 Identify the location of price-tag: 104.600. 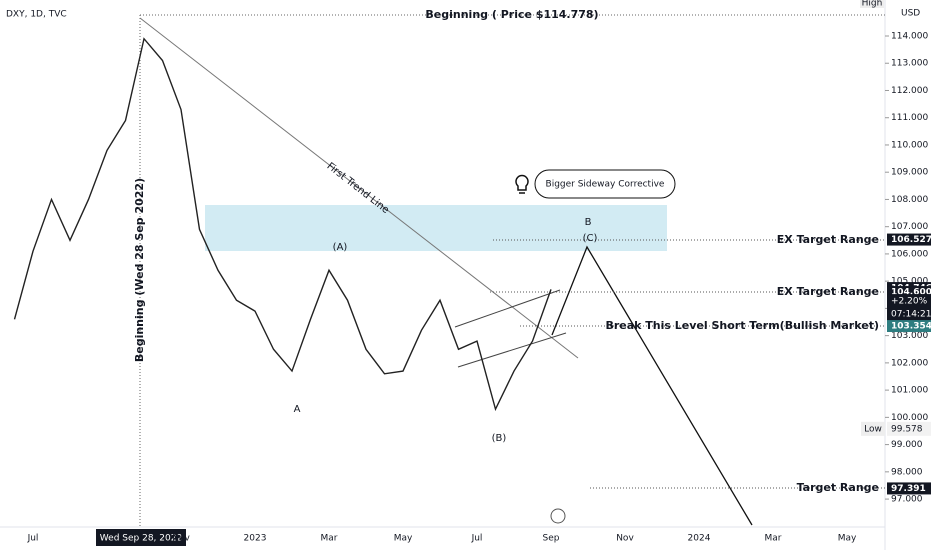
(911, 293).